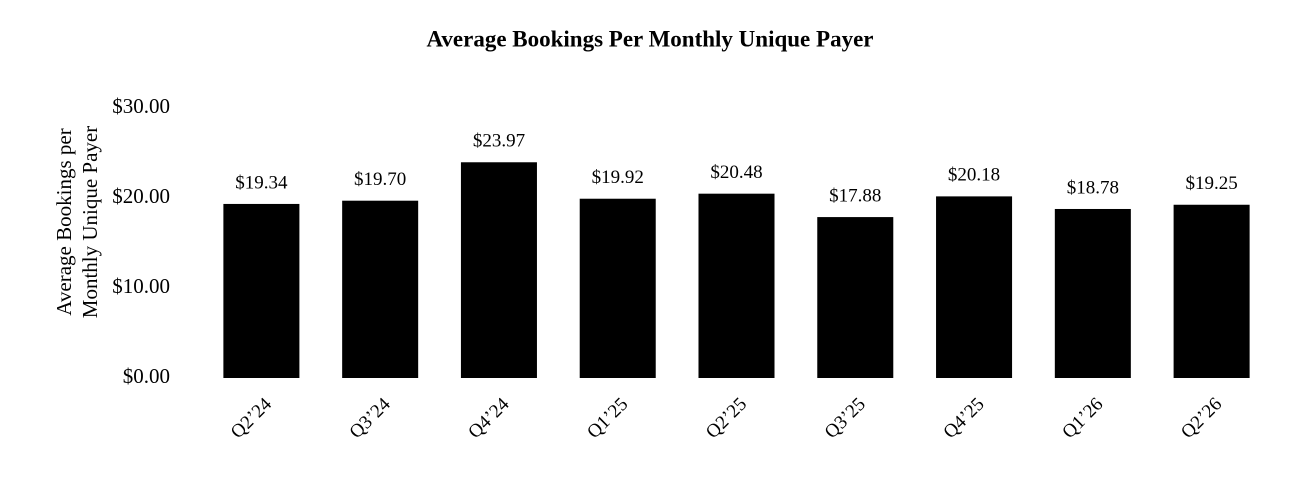  I want to click on y-tick-label: $20.00, so click(141, 196).